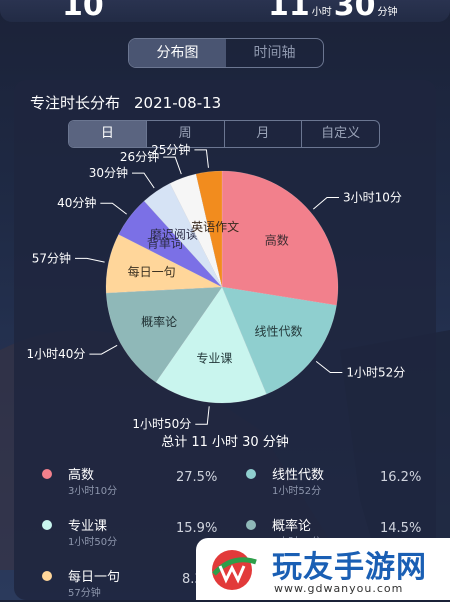 The image size is (450, 602). What do you see at coordinates (354, 11) in the screenshot?
I see `total-minutes: 30` at bounding box center [354, 11].